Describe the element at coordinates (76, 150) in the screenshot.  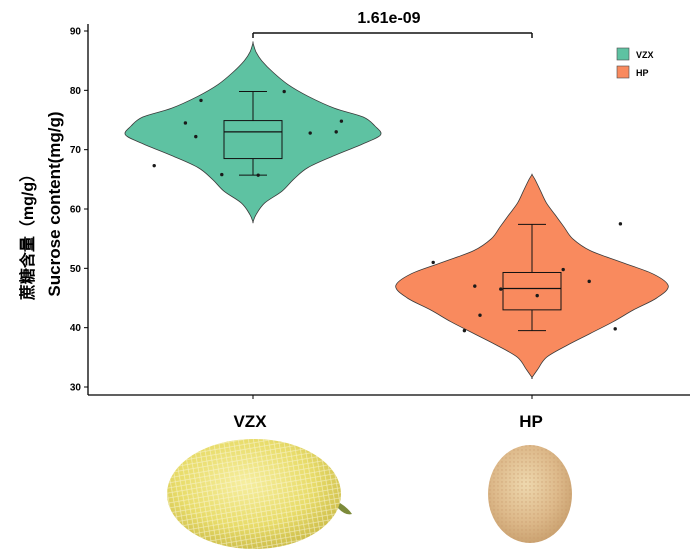
I see `y-tick-label: 70` at that location.